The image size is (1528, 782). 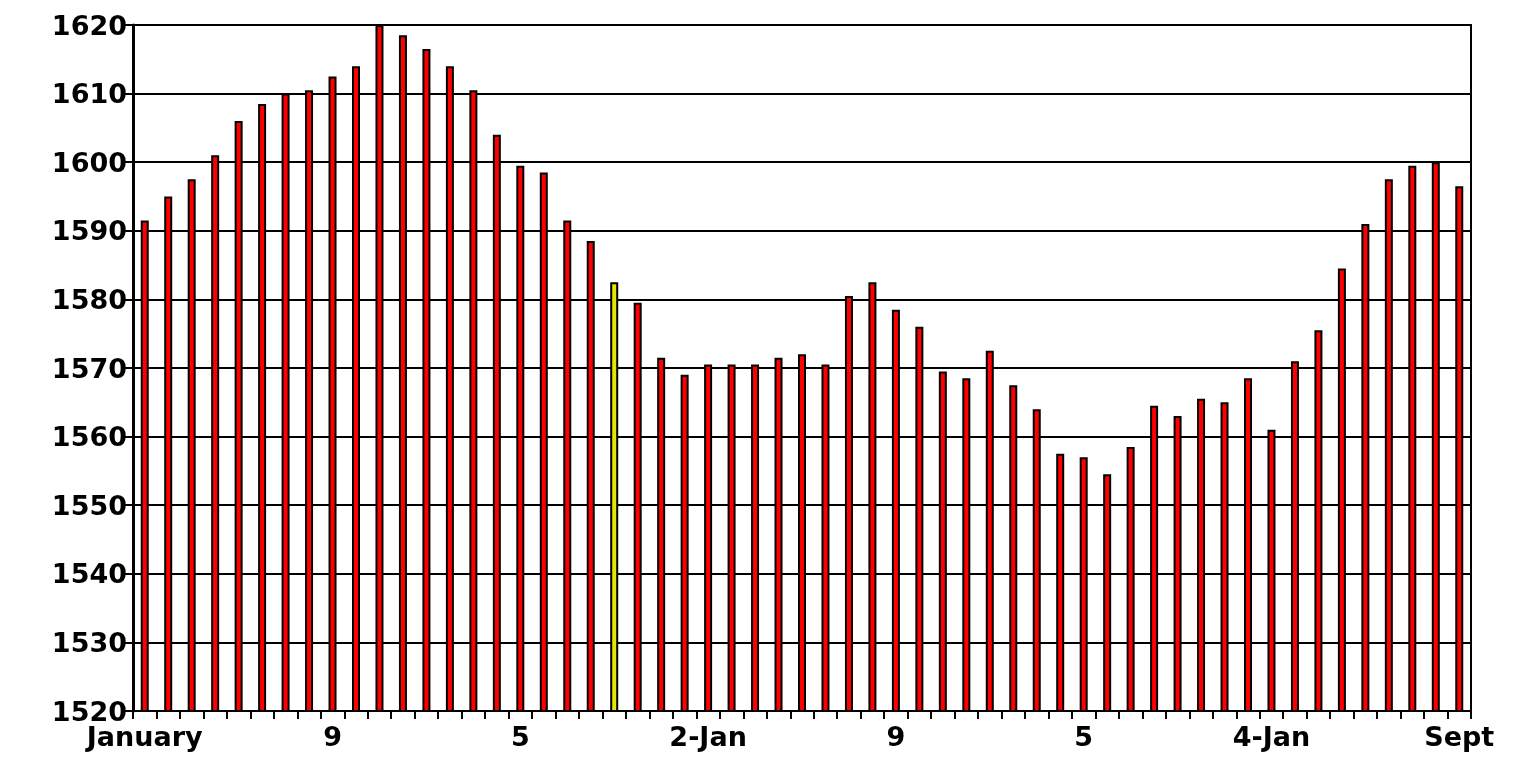 I want to click on y-tick-label: 1590, so click(x=89, y=231).